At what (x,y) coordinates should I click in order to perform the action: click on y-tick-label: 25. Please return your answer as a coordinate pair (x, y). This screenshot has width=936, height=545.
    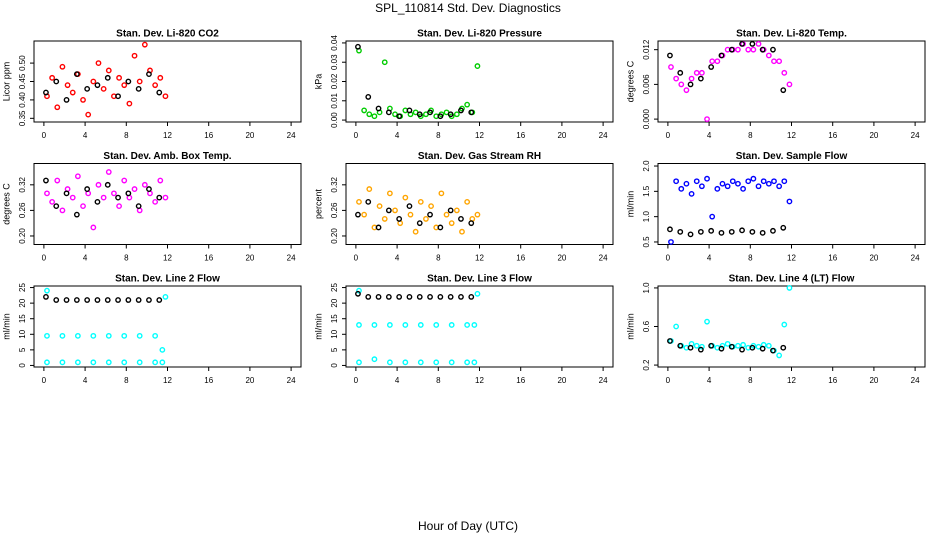
    Looking at the image, I should click on (334, 287).